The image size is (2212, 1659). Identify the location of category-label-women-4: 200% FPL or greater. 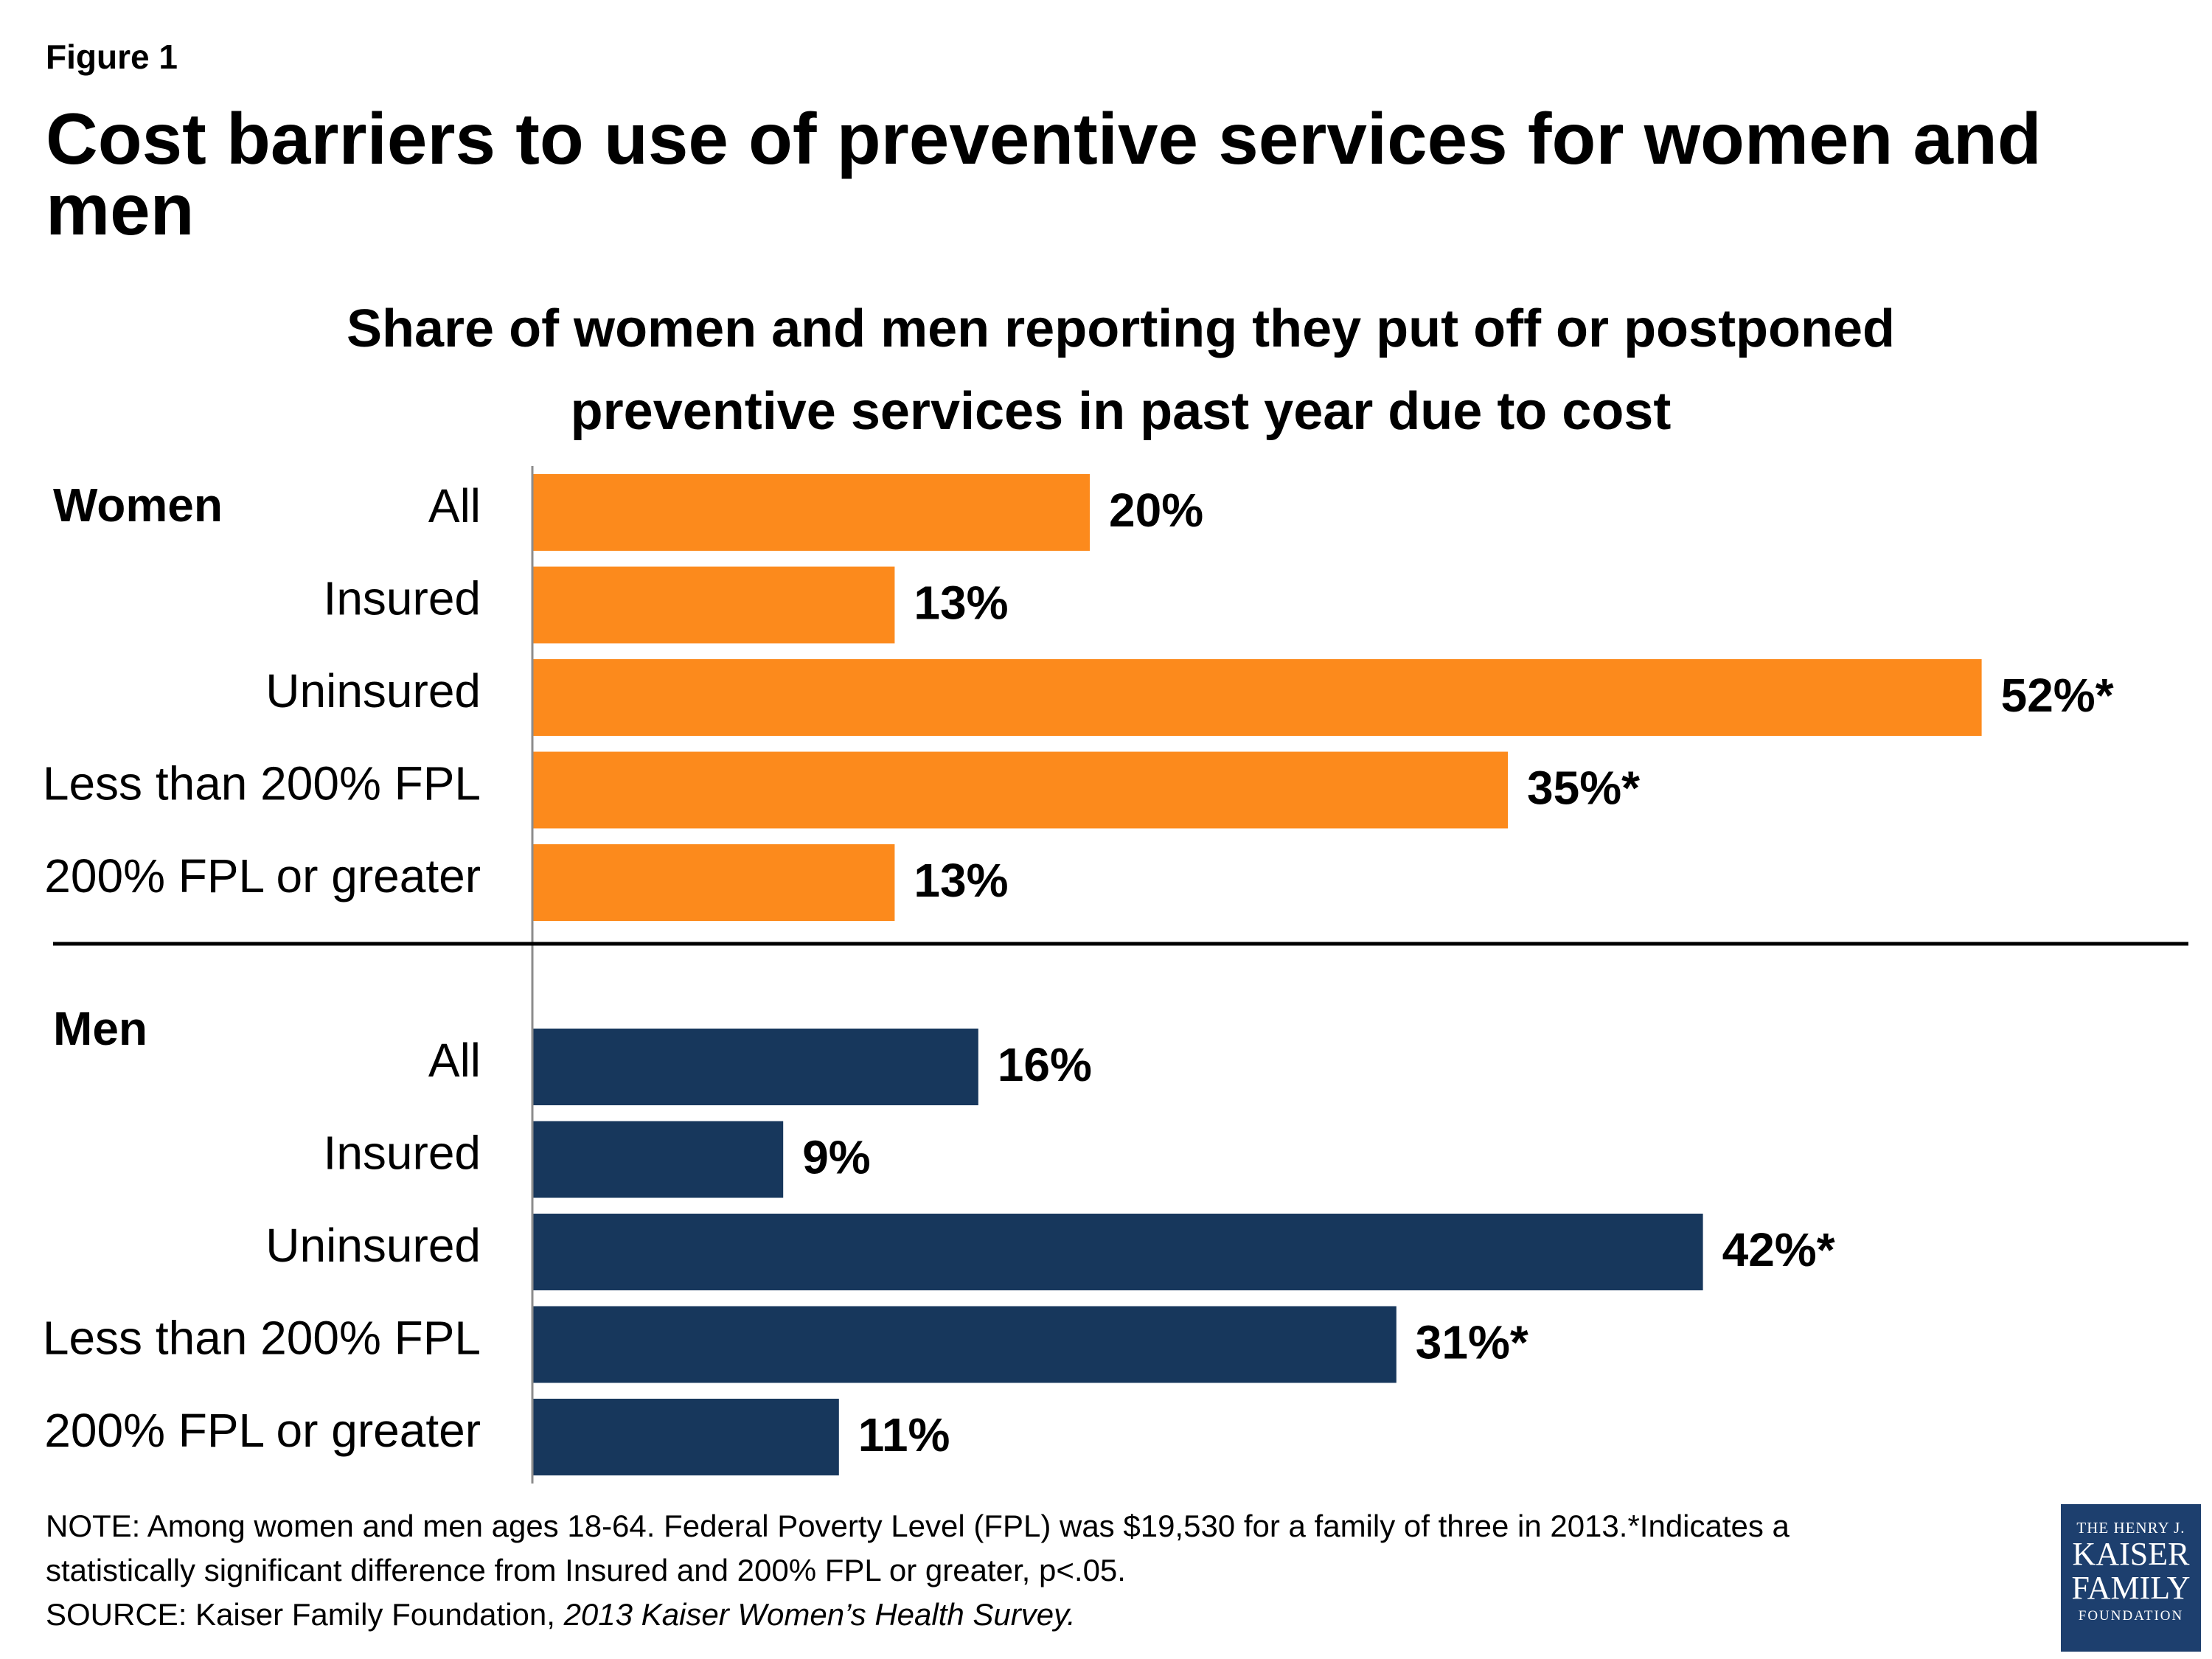
(262, 875).